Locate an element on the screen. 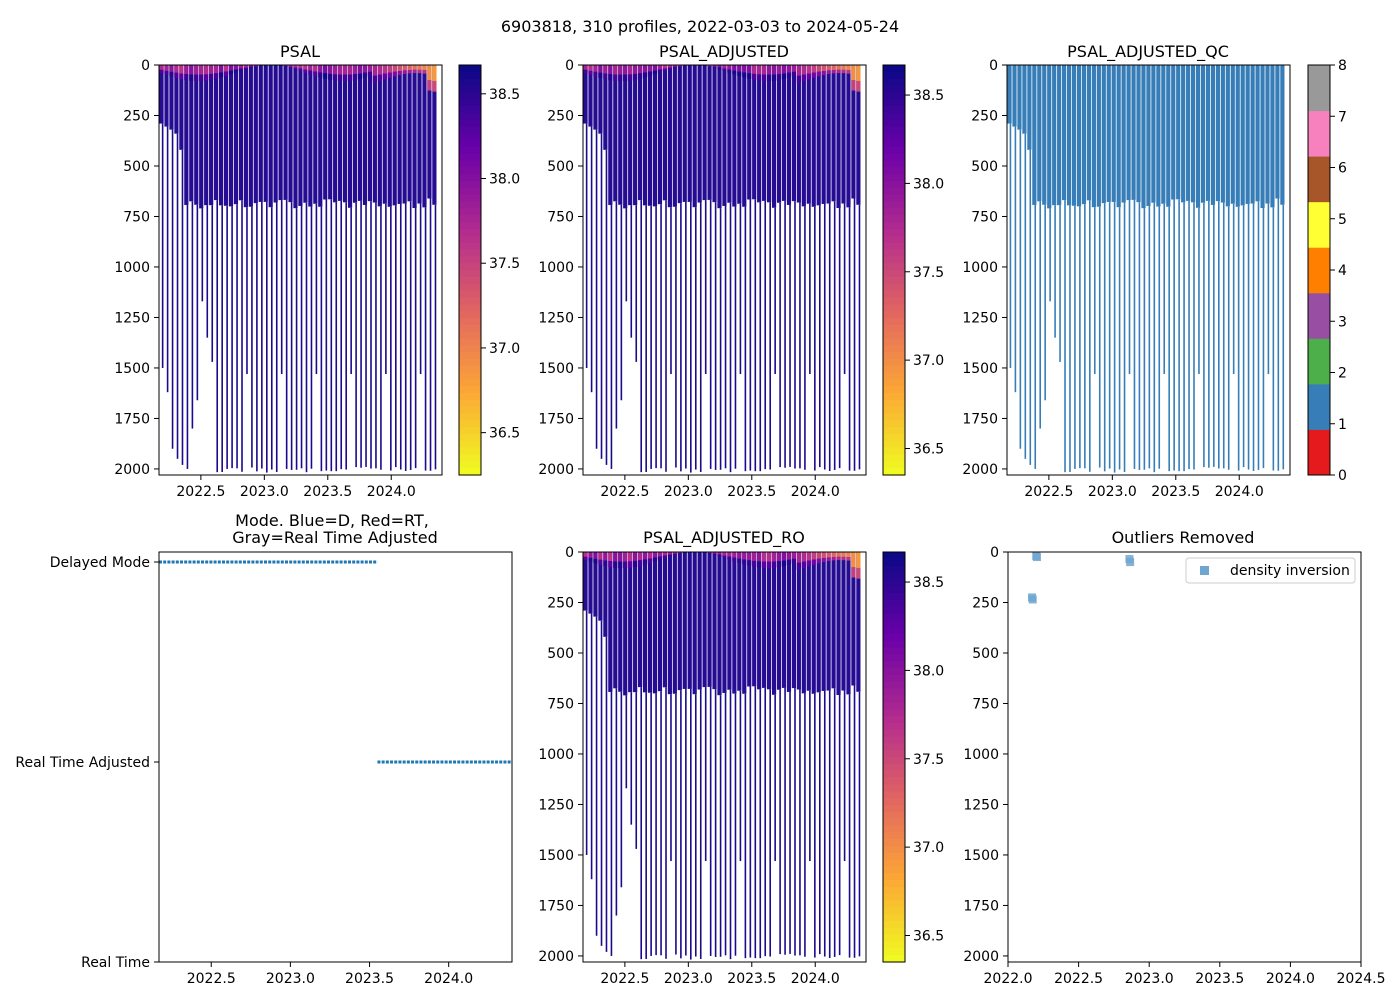 Image resolution: width=1400 pixels, height=1000 pixels. psal_adj-colorbar-tick-label: 37.0 is located at coordinates (928, 361).